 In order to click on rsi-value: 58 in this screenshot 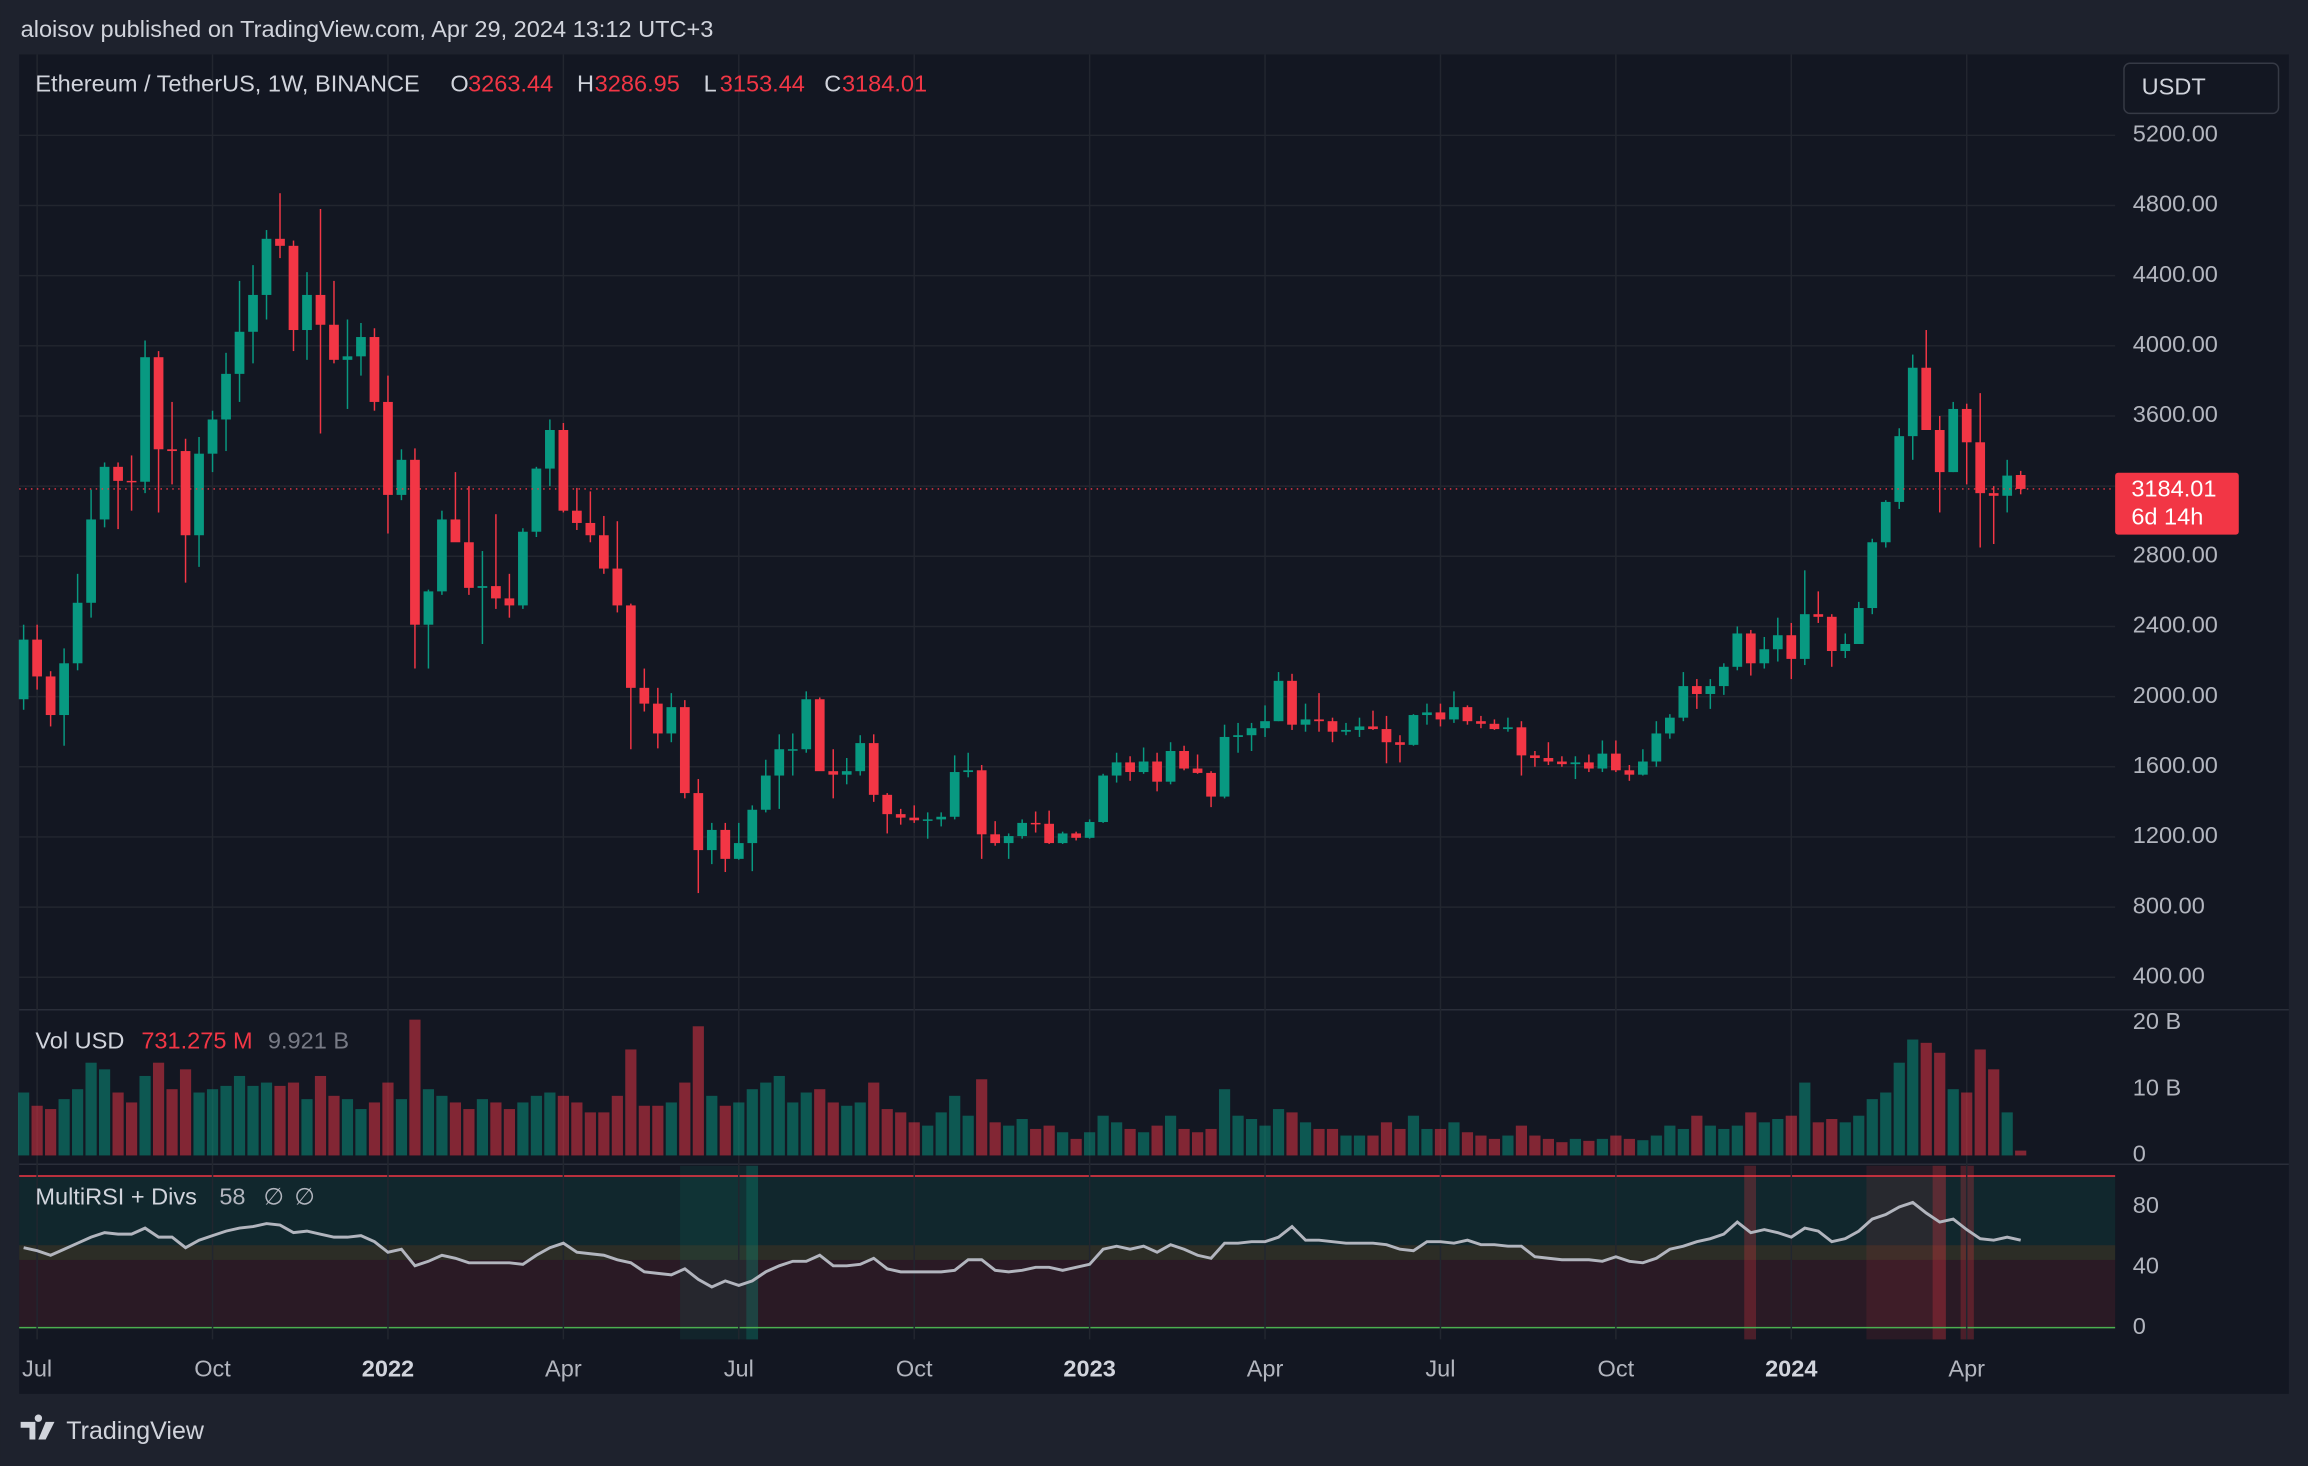, I will do `click(232, 1196)`.